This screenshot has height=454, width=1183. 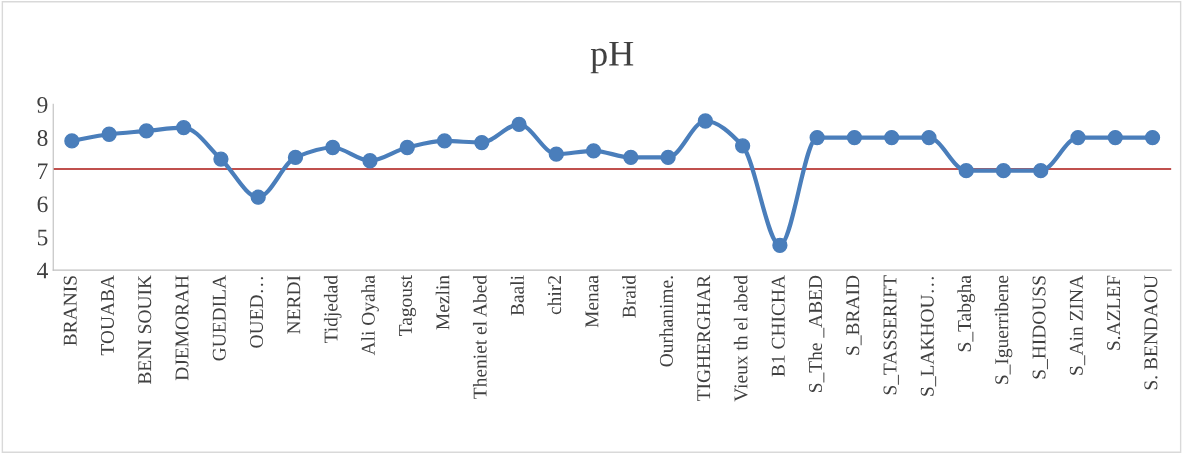 What do you see at coordinates (145, 330) in the screenshot?
I see `x-tick-label: BENI SOUIK` at bounding box center [145, 330].